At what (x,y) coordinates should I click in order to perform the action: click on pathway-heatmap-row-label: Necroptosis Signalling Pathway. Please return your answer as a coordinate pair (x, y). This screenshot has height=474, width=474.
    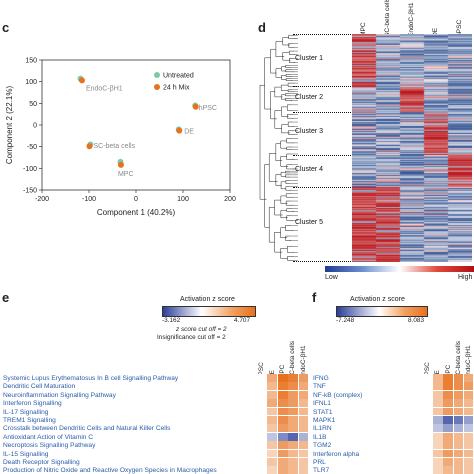
    Looking at the image, I should click on (49, 446).